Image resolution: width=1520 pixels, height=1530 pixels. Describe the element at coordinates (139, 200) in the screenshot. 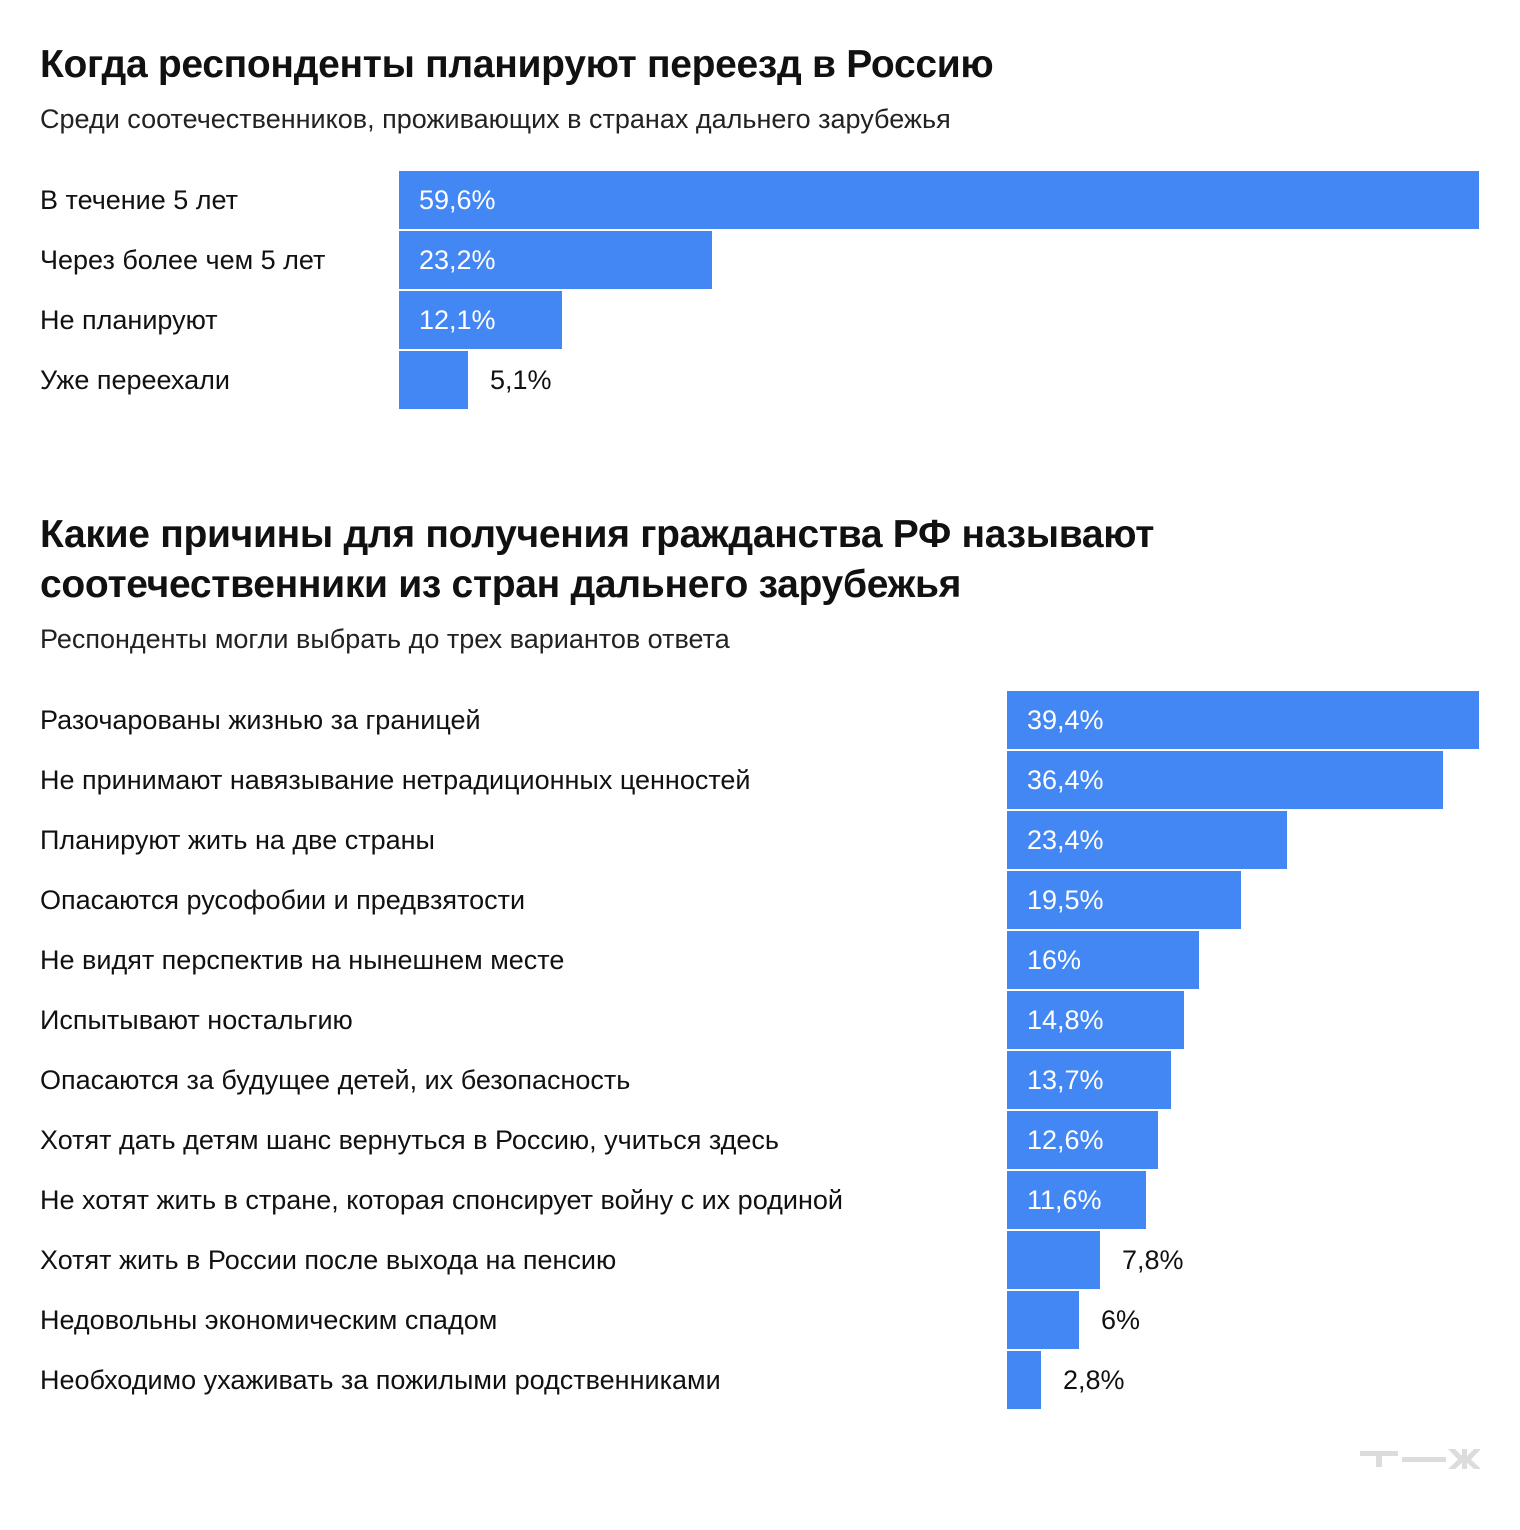

I see `category-label: В течение 5 лет` at that location.